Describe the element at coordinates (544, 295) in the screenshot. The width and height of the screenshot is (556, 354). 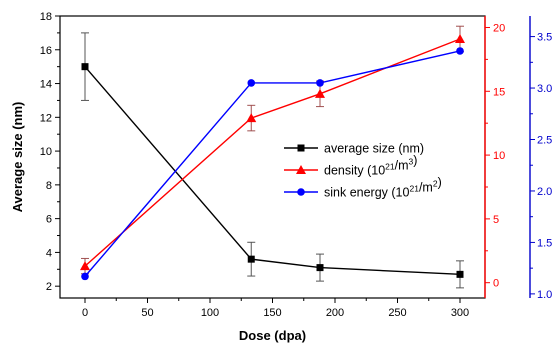
I see `right2-tick-label: 1.0` at that location.